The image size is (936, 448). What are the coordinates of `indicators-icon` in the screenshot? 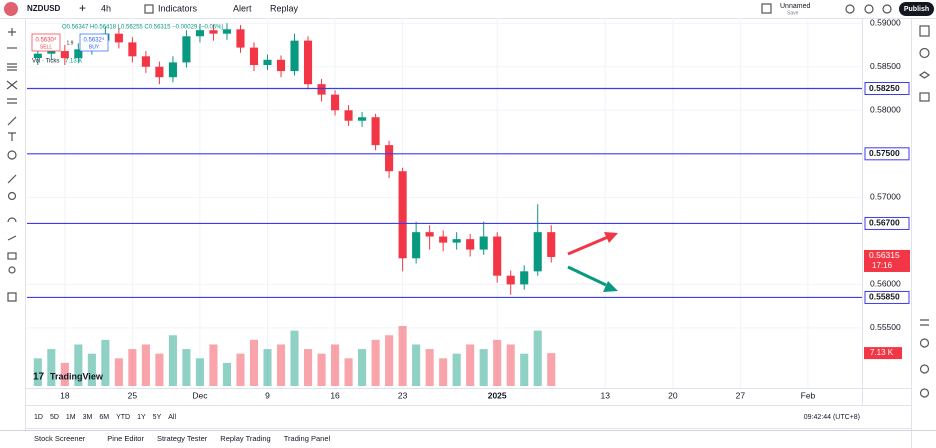 It's located at (149, 9).